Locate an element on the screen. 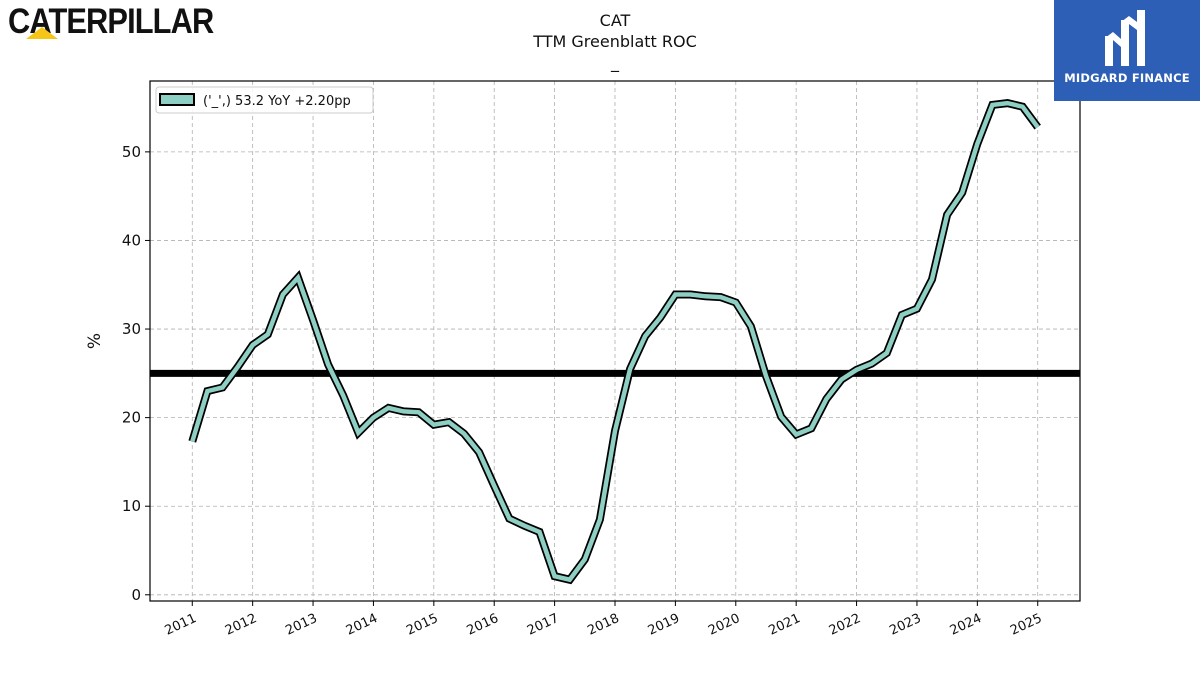 The height and width of the screenshot is (675, 1200). chart-mark: _ is located at coordinates (615, 62).